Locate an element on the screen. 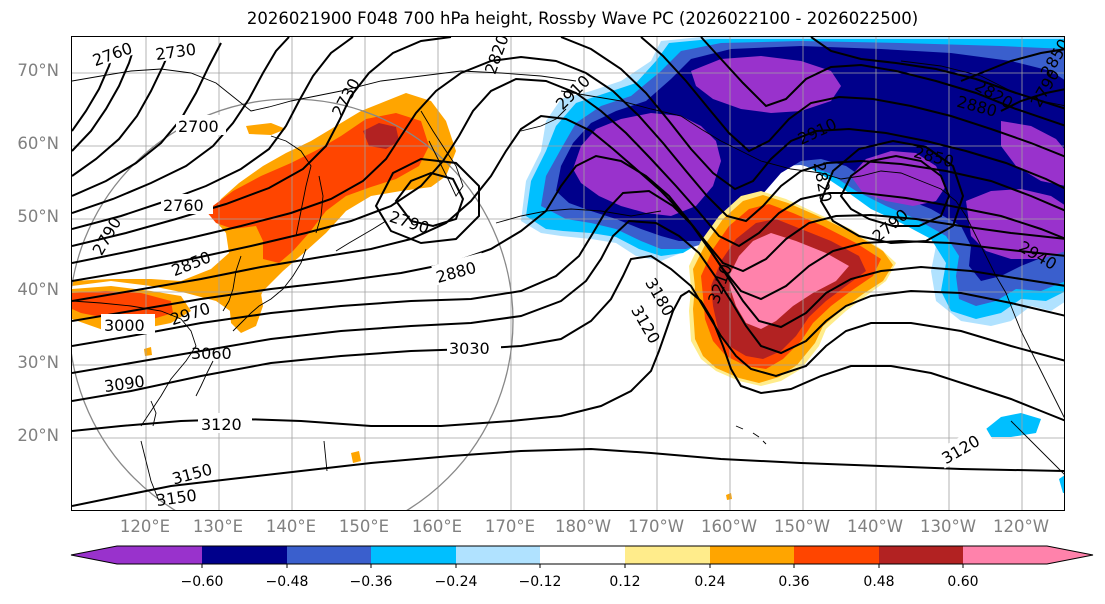  lon-label-140e: 140°E is located at coordinates (291, 526).